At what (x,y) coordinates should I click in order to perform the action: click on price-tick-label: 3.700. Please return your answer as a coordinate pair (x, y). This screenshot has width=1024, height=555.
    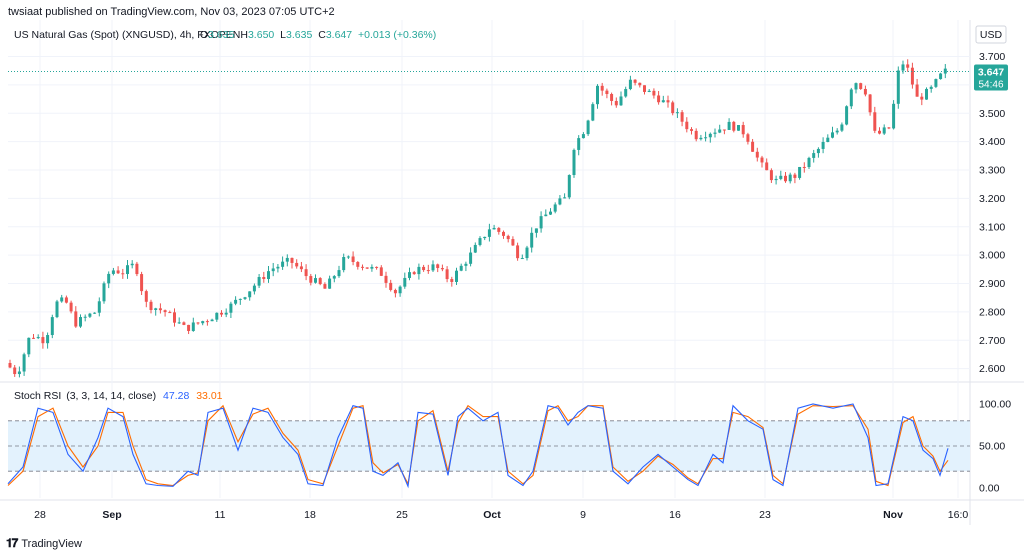
    Looking at the image, I should click on (992, 57).